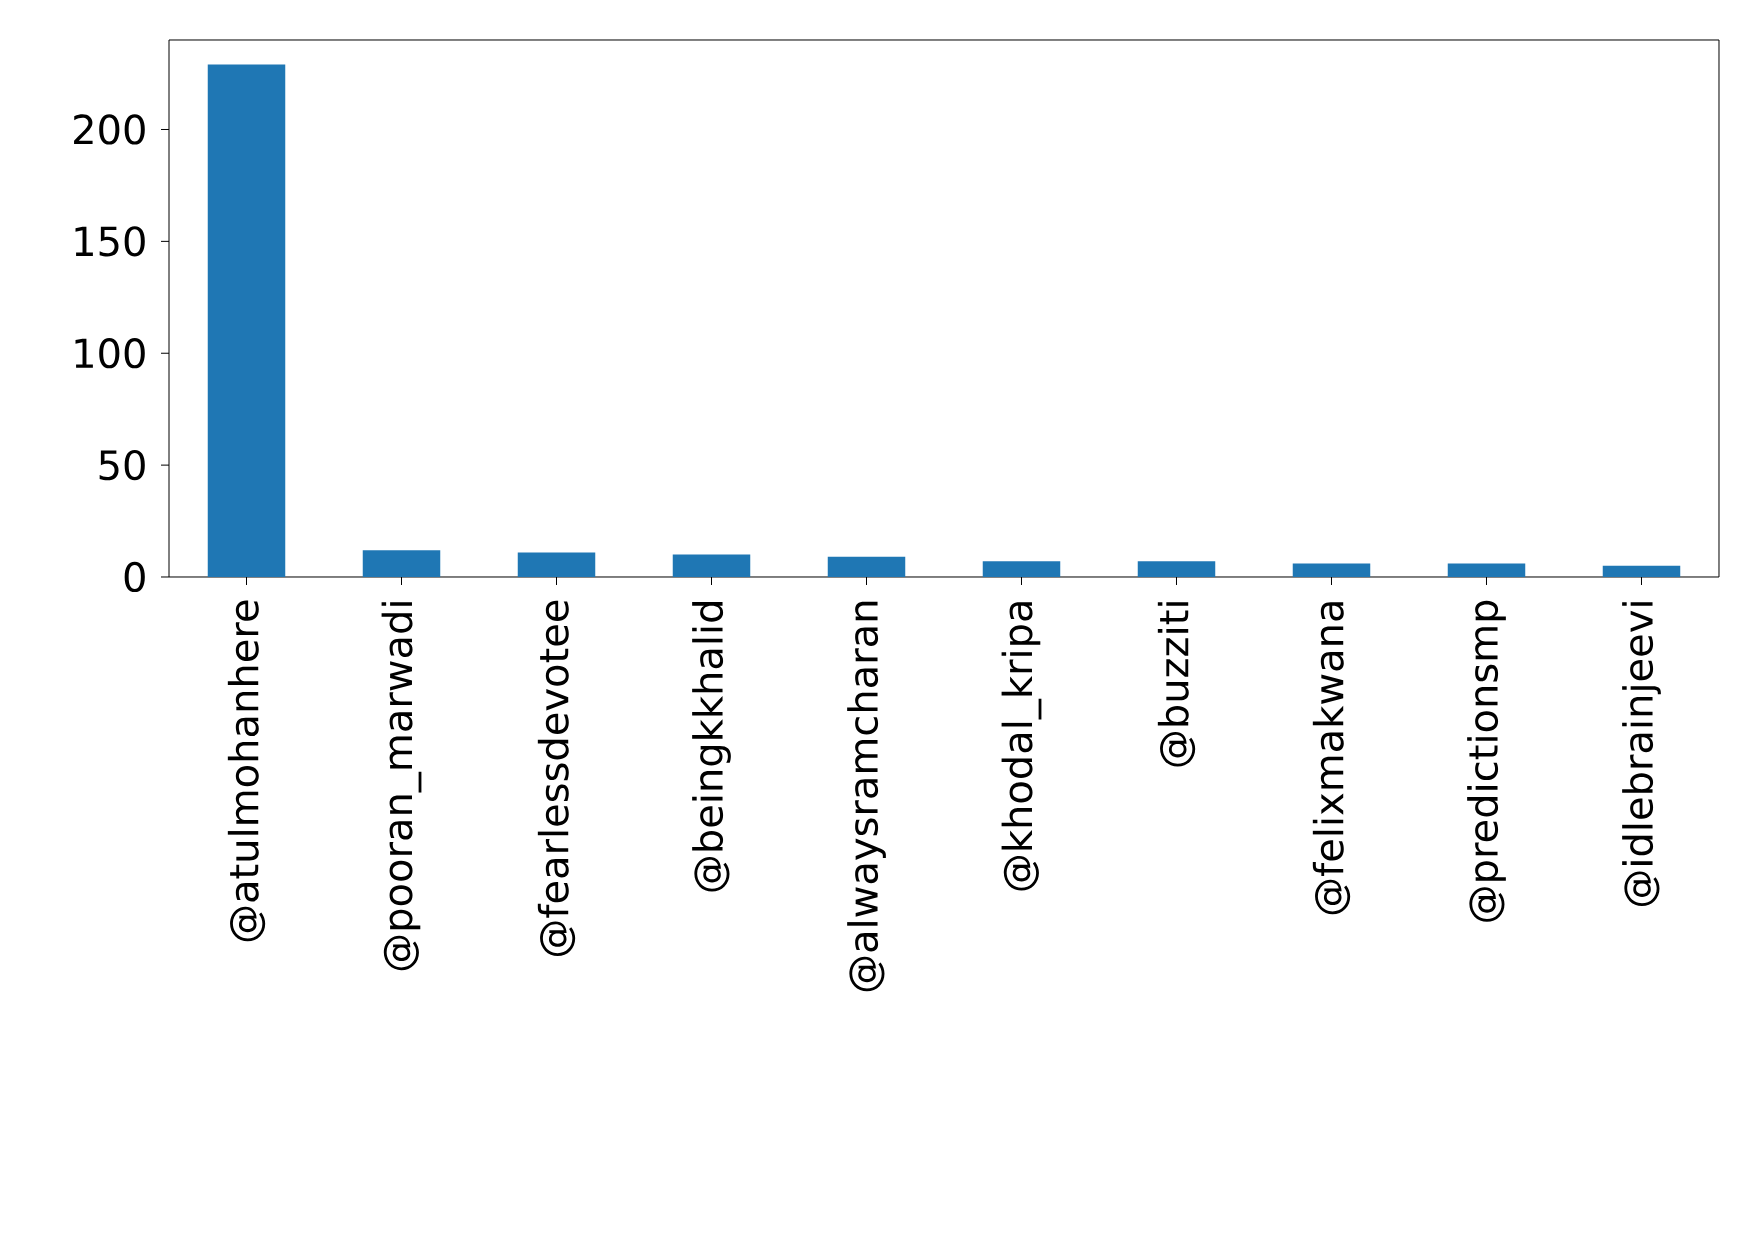 The width and height of the screenshot is (1758, 1246). What do you see at coordinates (1176, 684) in the screenshot?
I see `x-tick-label: @buzziti` at bounding box center [1176, 684].